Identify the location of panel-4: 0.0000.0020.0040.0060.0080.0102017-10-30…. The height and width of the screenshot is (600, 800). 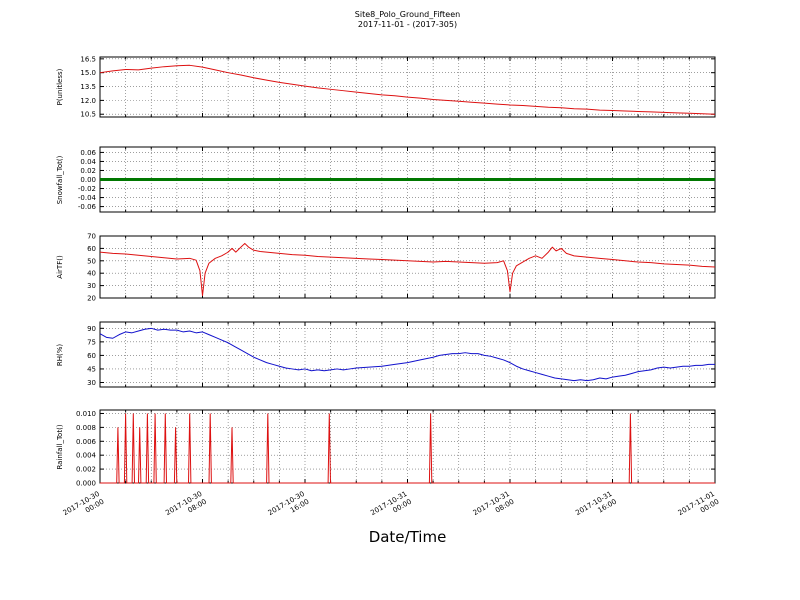
(391, 463).